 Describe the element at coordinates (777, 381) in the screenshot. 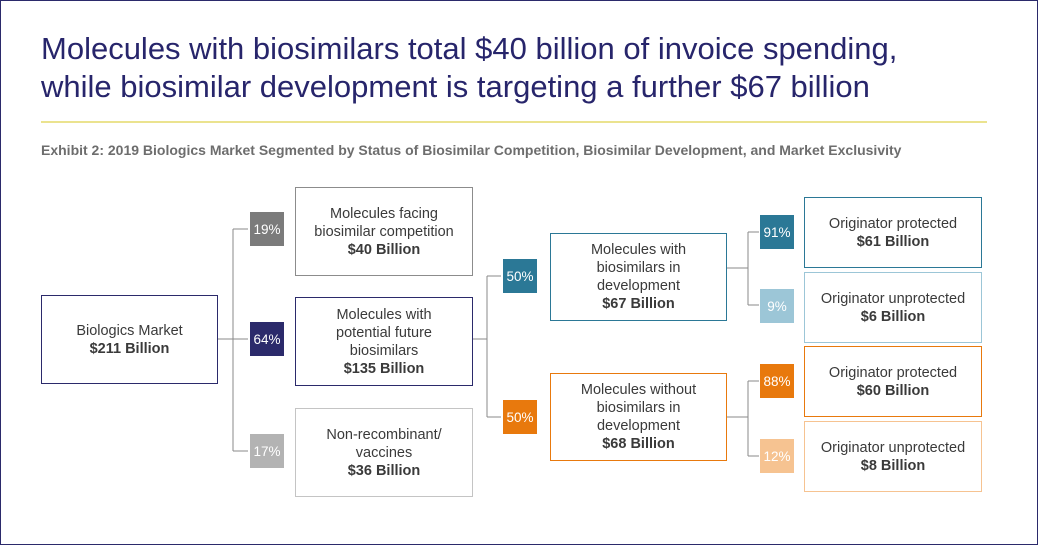

I see `badge-88-percent: 88%` at that location.